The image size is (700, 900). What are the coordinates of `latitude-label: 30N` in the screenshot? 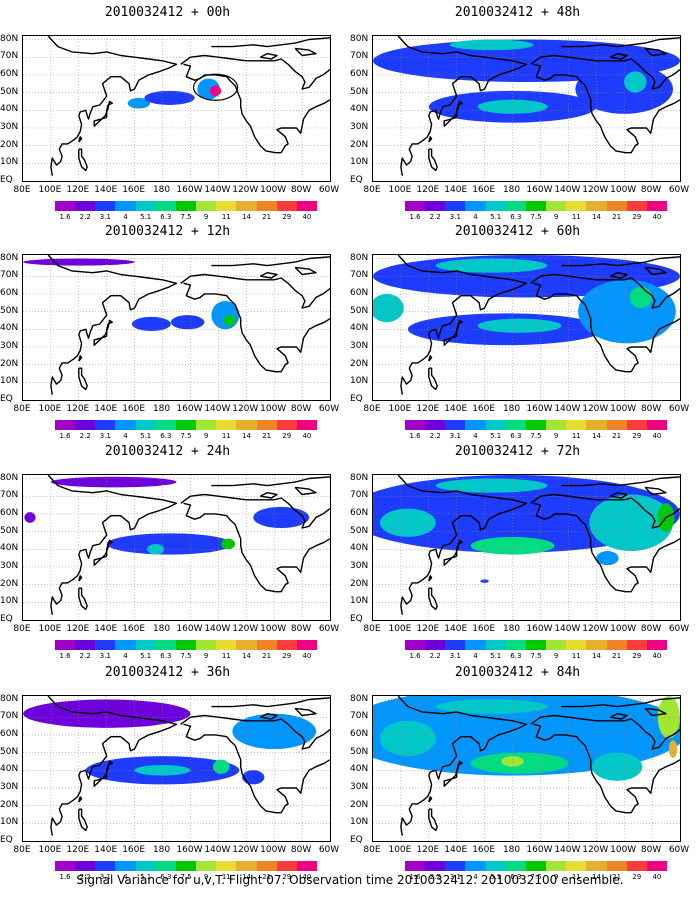 It's located at (9, 126).